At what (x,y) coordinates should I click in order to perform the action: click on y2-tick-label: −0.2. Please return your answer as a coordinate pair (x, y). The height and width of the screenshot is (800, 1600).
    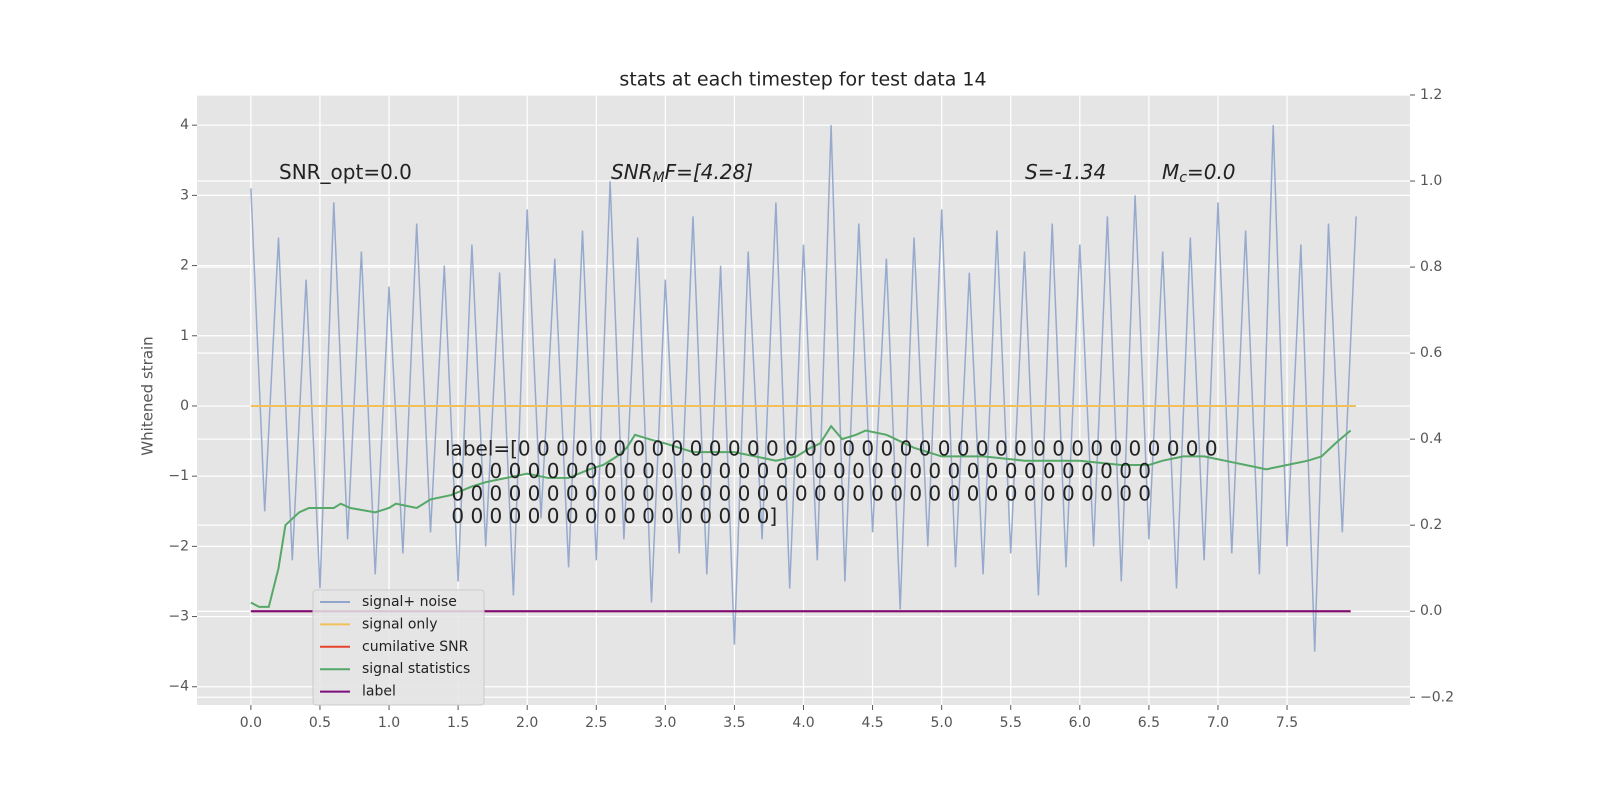
    Looking at the image, I should click on (1437, 697).